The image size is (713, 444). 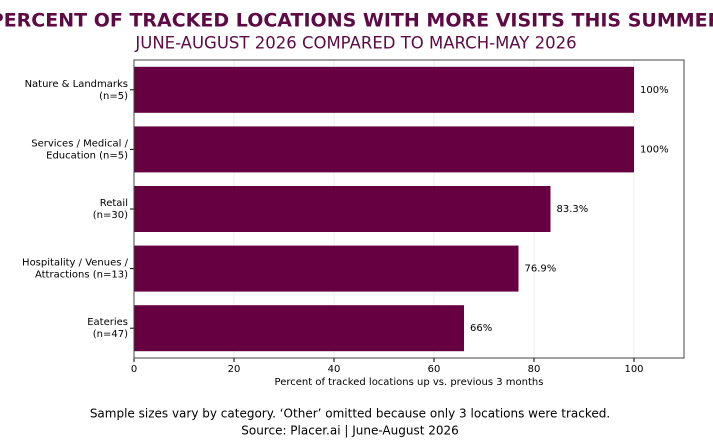 I want to click on x-tick-label: 40, so click(x=334, y=369).